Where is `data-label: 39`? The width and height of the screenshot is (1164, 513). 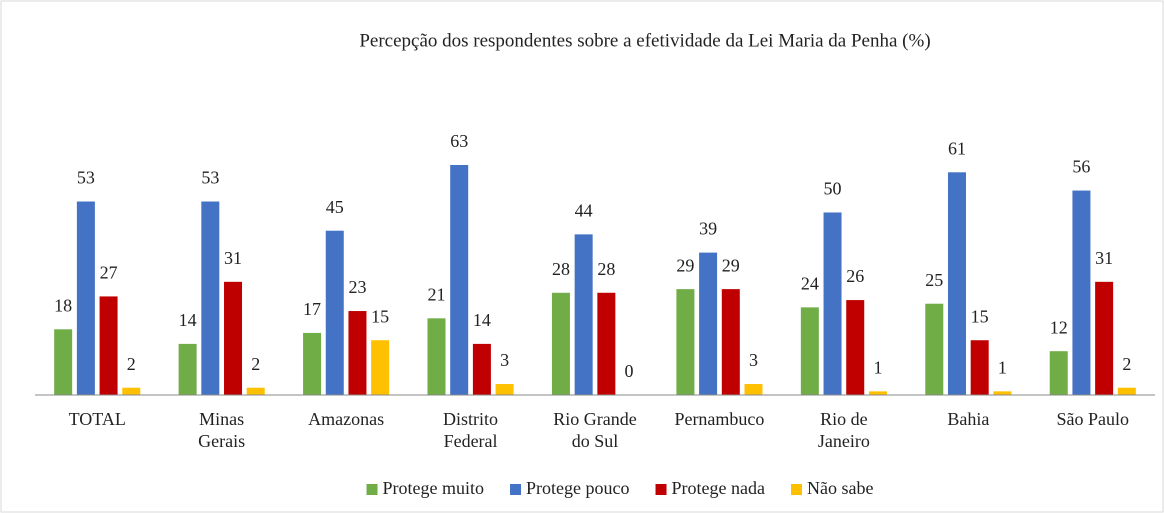 data-label: 39 is located at coordinates (708, 229).